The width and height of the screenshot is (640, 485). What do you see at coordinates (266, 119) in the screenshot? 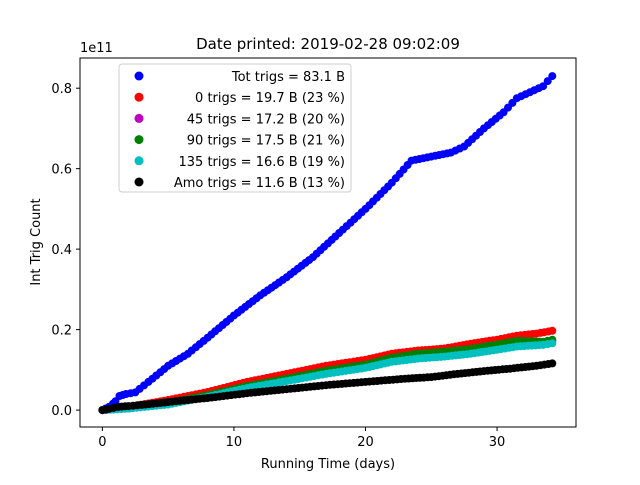
I see `legend-label: 45 trigs = 17.2 B (20 %)` at bounding box center [266, 119].